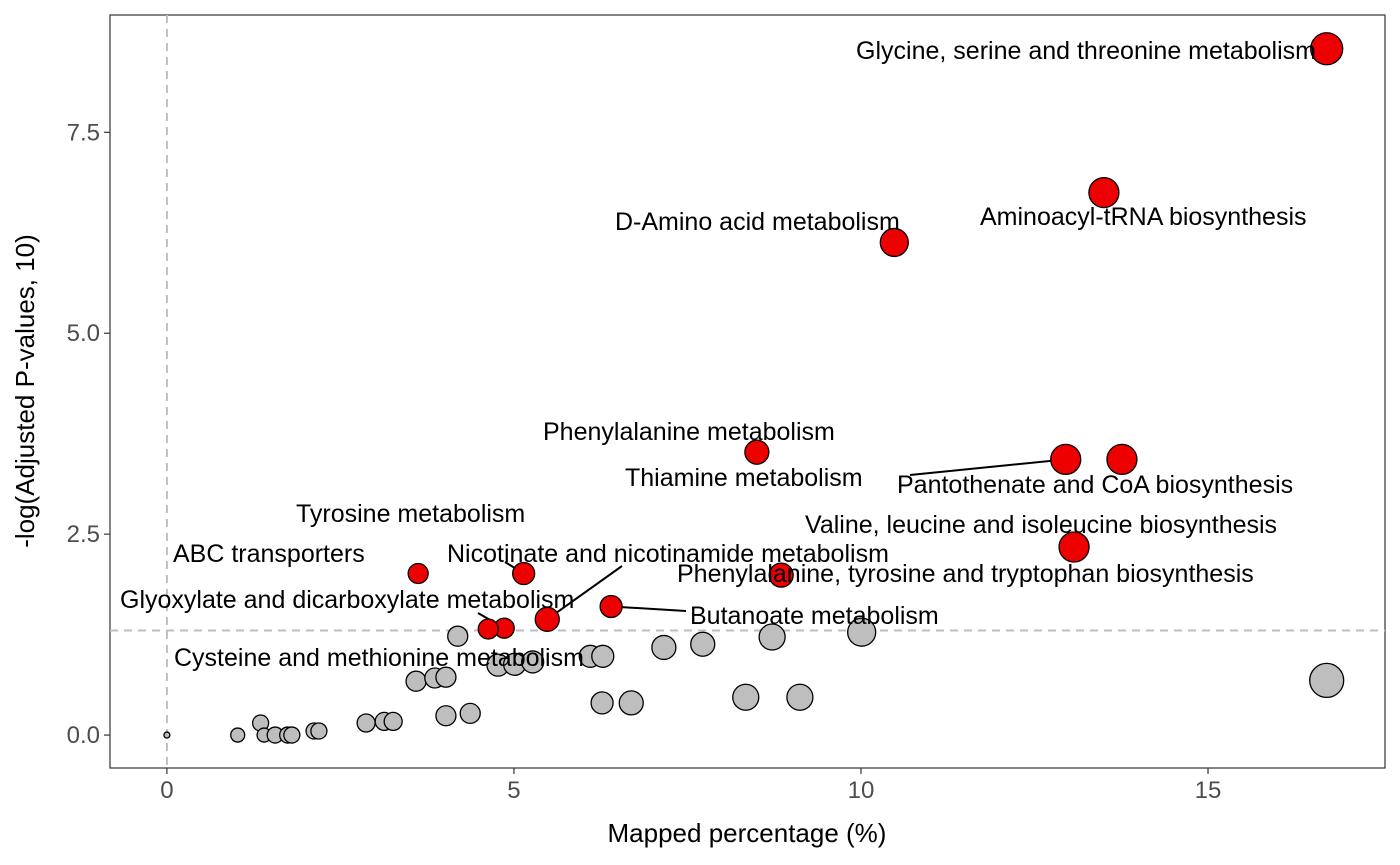 The height and width of the screenshot is (865, 1400). I want to click on x-tick-label: 5, so click(513, 790).